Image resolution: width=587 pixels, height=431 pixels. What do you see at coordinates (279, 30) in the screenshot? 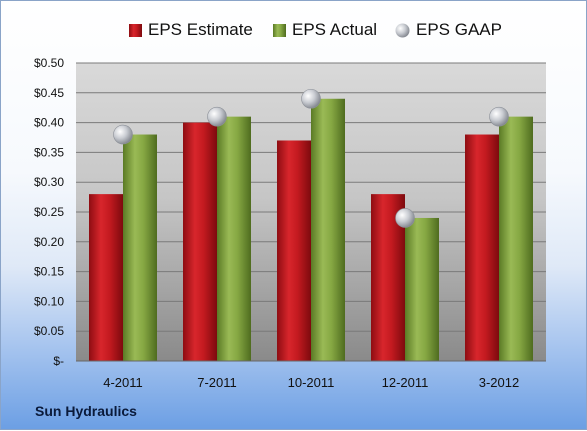
I see `legend-swatch-actual` at bounding box center [279, 30].